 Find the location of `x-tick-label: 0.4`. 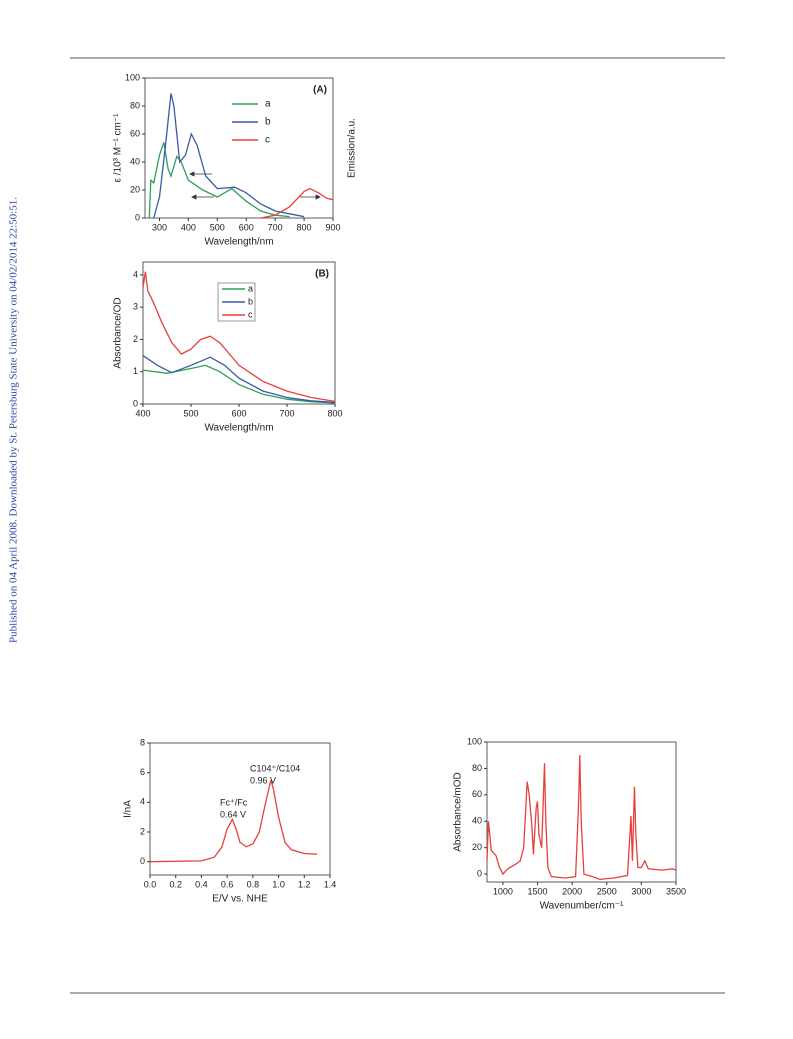

x-tick-label: 0.4 is located at coordinates (201, 884).